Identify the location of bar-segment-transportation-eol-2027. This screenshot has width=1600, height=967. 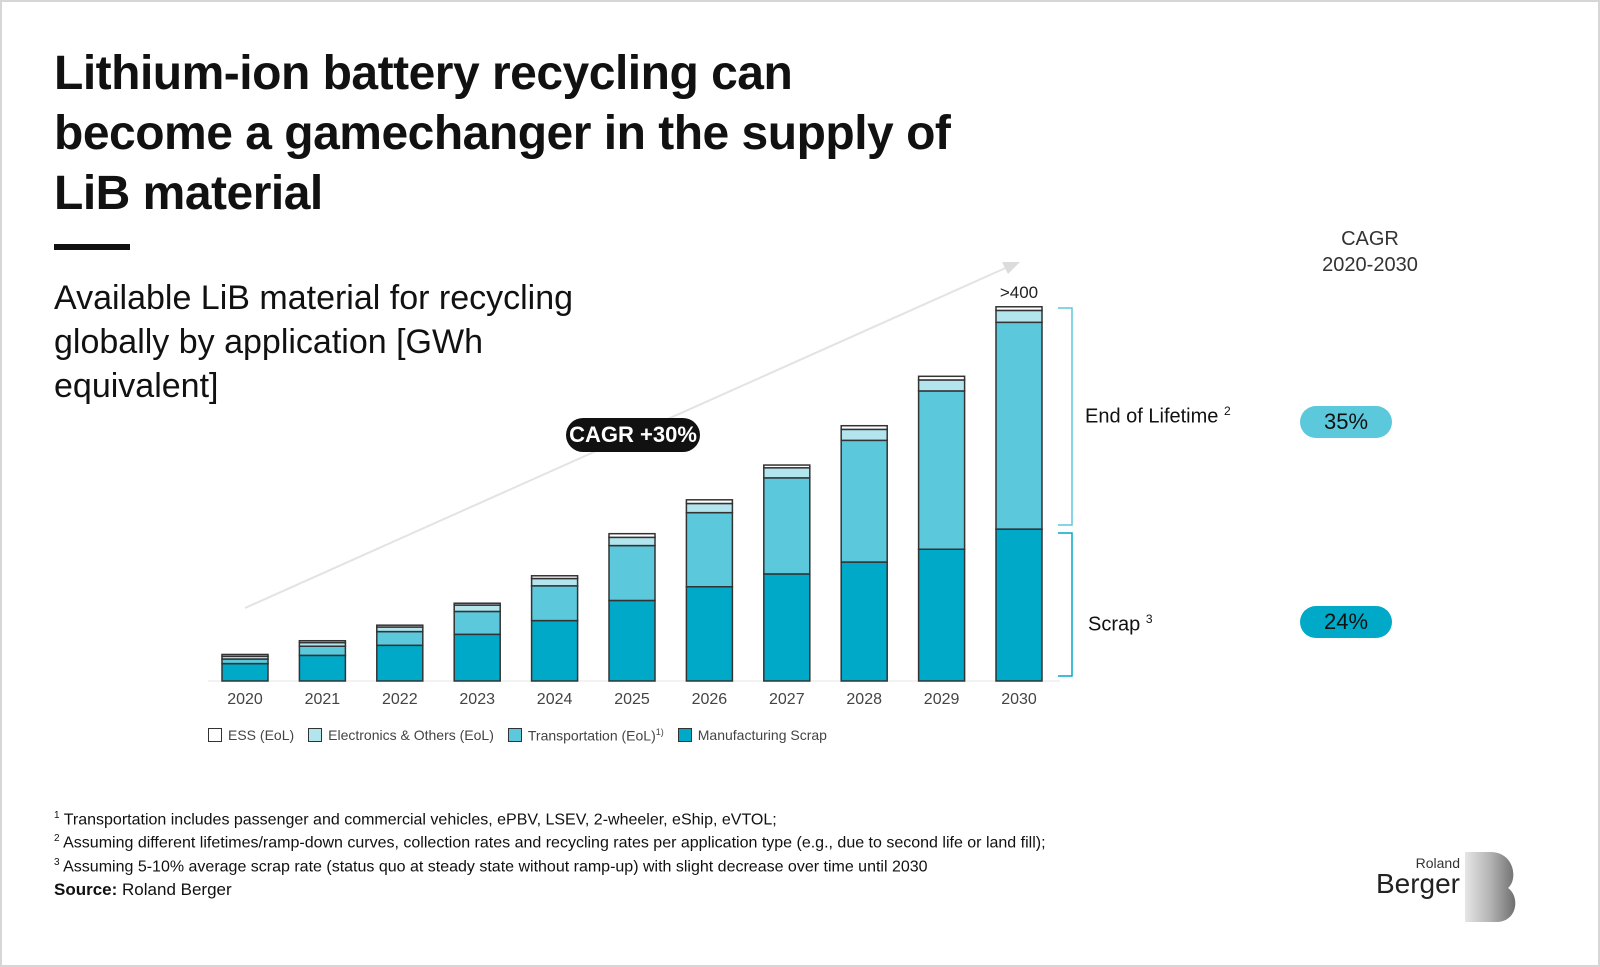
(787, 526).